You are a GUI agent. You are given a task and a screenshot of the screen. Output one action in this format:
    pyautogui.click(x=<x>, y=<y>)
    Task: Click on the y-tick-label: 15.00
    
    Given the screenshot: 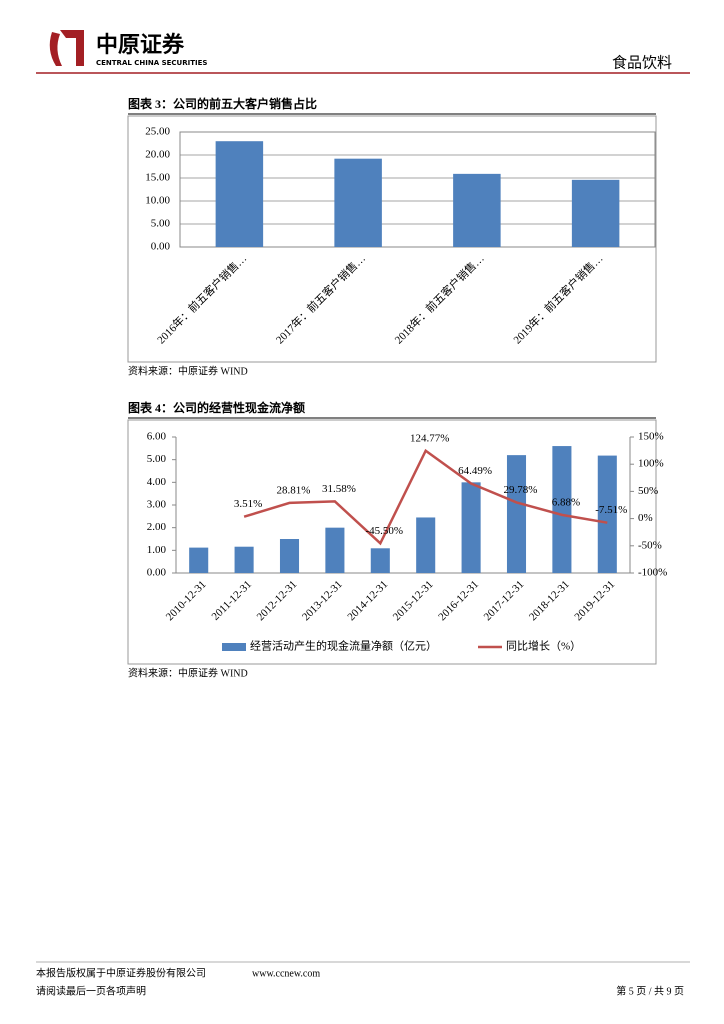 What is the action you would take?
    pyautogui.click(x=157, y=178)
    